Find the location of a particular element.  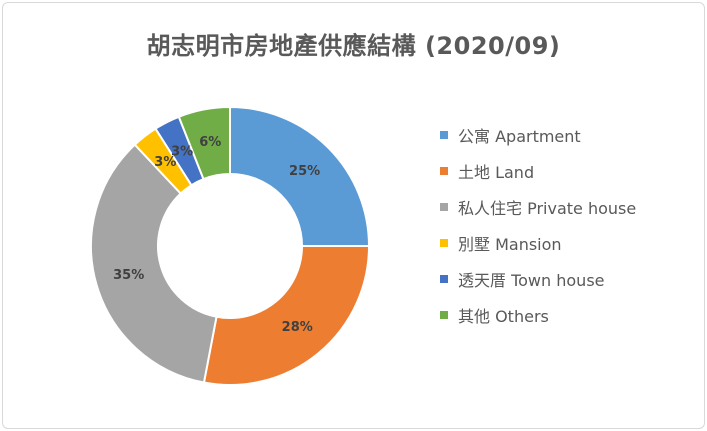

data-label-1: 28% is located at coordinates (297, 327).